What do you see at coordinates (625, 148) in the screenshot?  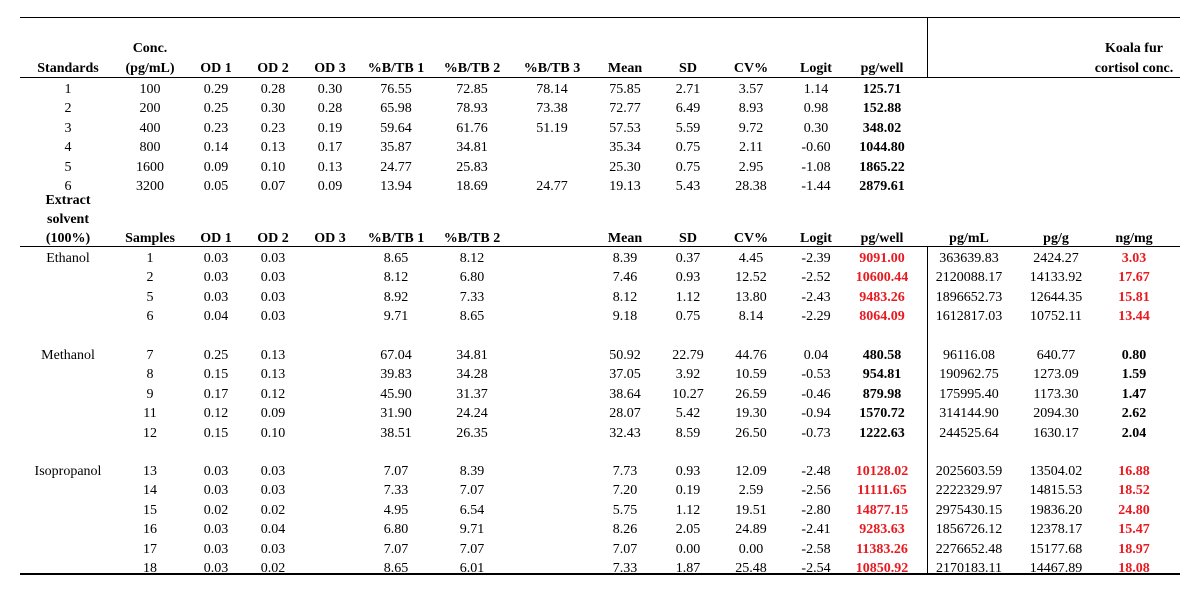 I see `standards-mean-cell: 35.34` at bounding box center [625, 148].